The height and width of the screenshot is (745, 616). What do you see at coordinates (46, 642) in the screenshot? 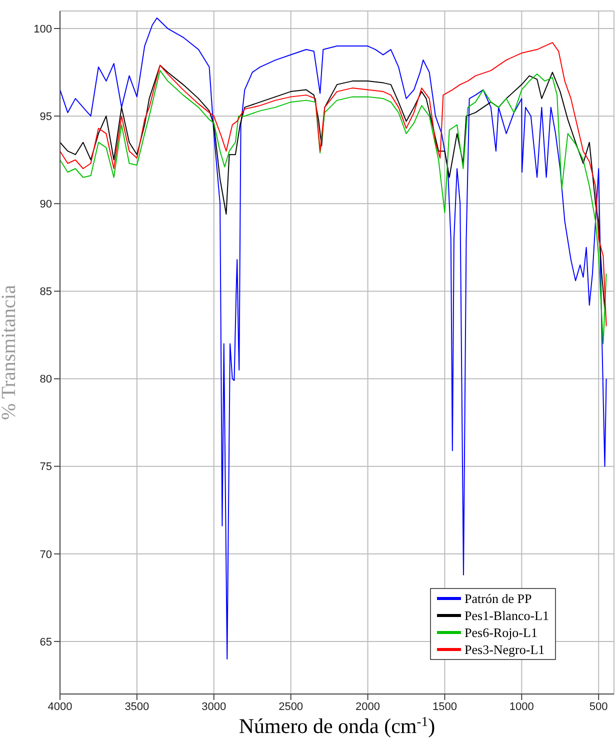
I see `y-tick-label: 65` at bounding box center [46, 642].